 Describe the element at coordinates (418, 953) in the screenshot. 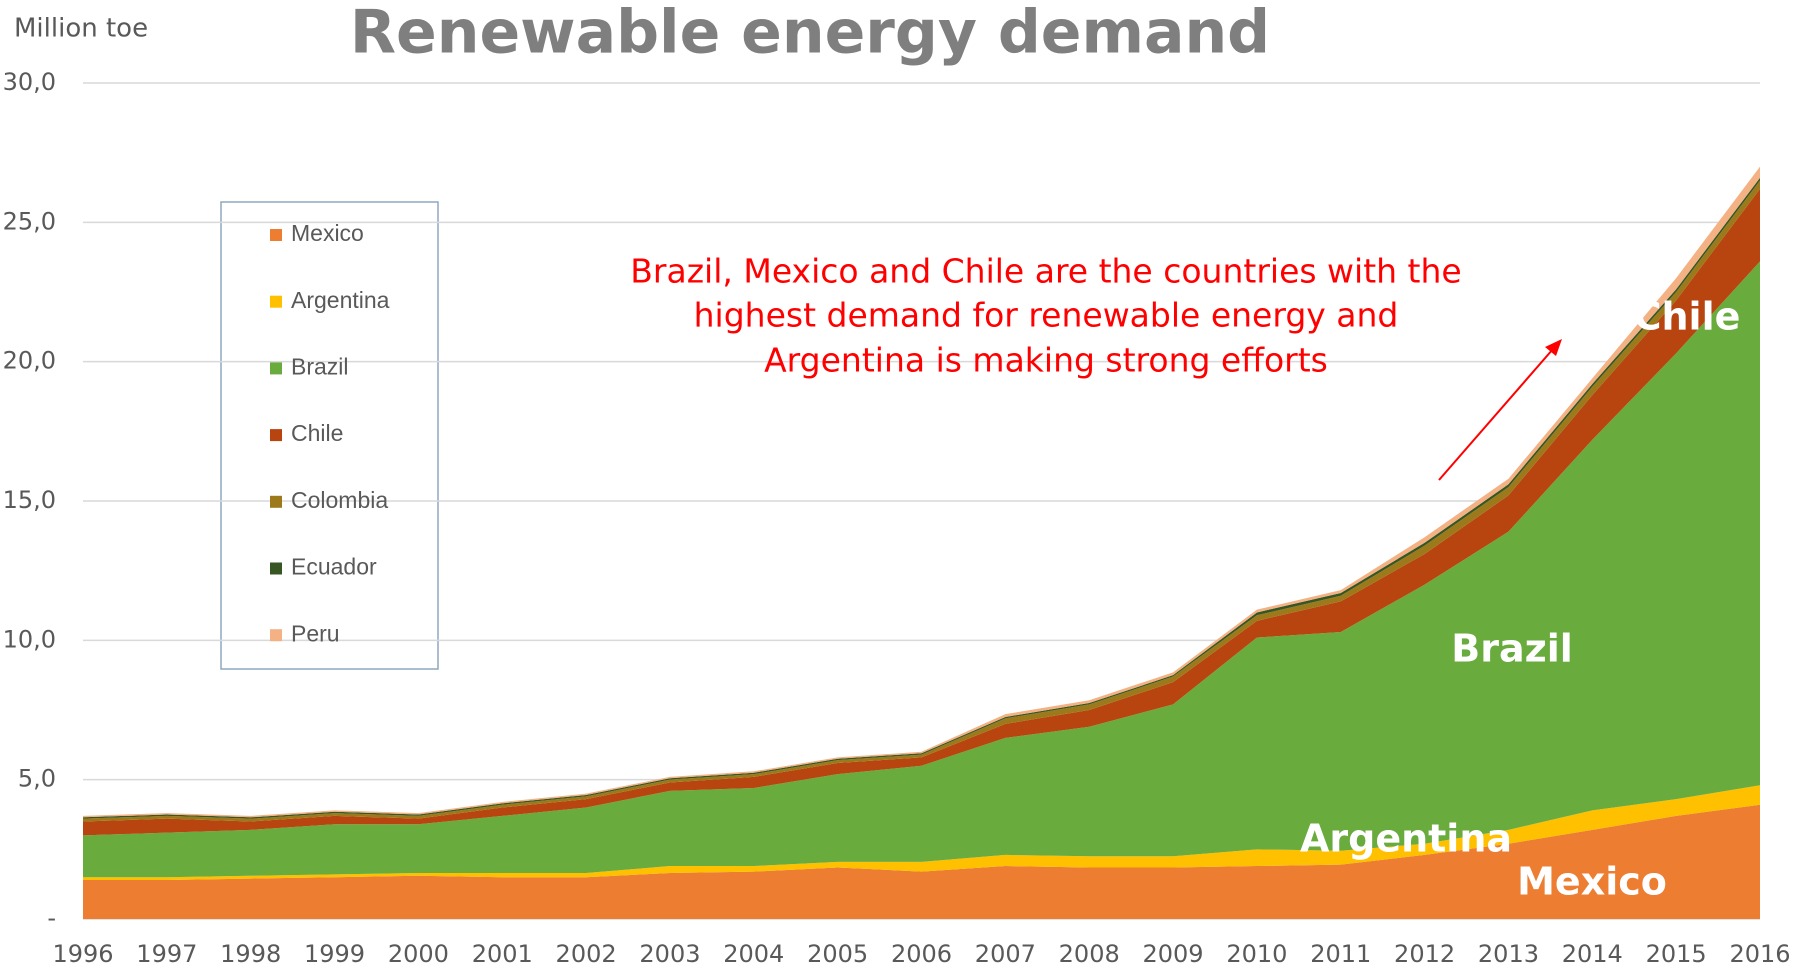

I see `x-tick-label: 2000` at that location.